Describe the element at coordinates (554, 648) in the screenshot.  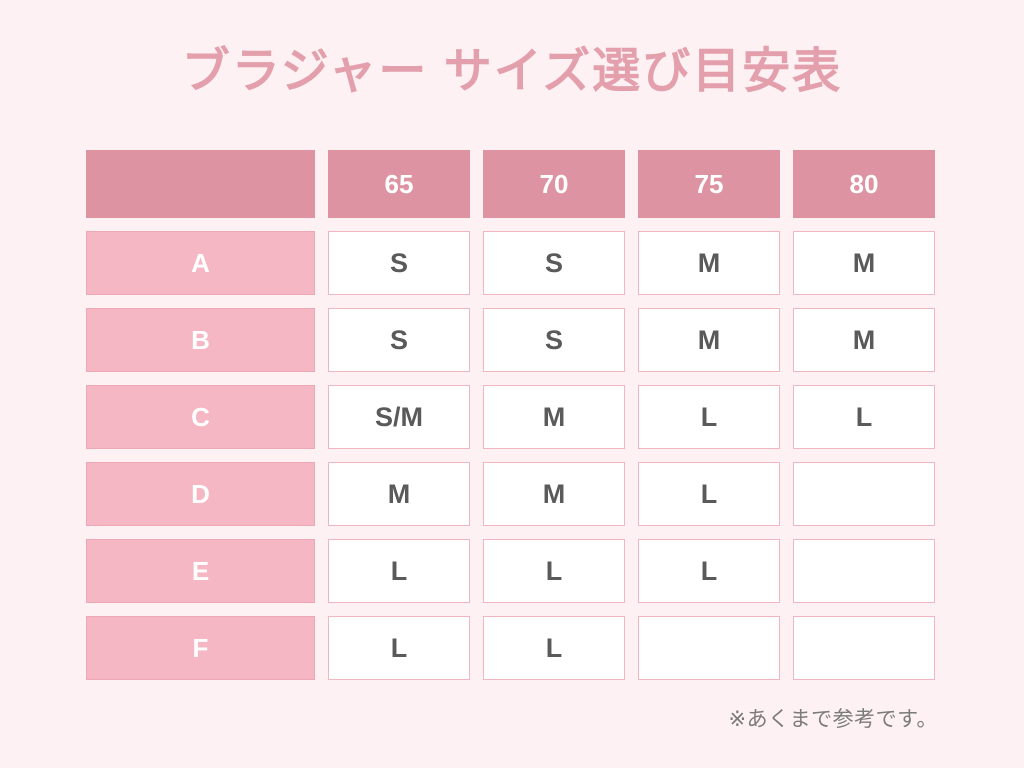
I see `cell-f-70: L` at that location.